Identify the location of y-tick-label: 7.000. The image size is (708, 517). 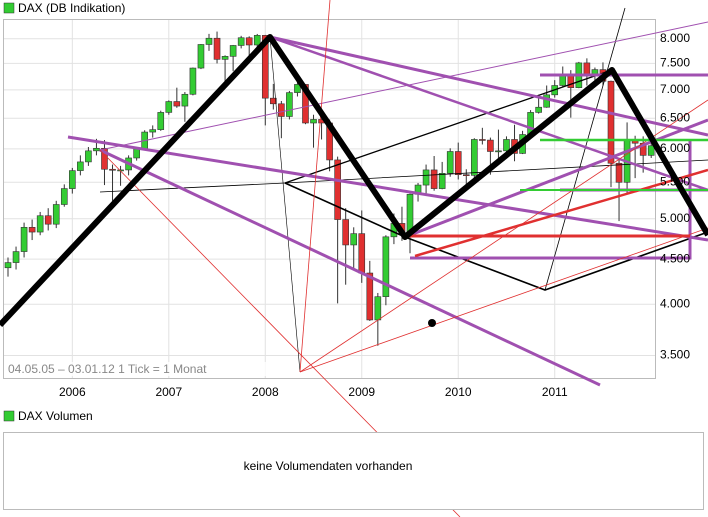
(675, 89).